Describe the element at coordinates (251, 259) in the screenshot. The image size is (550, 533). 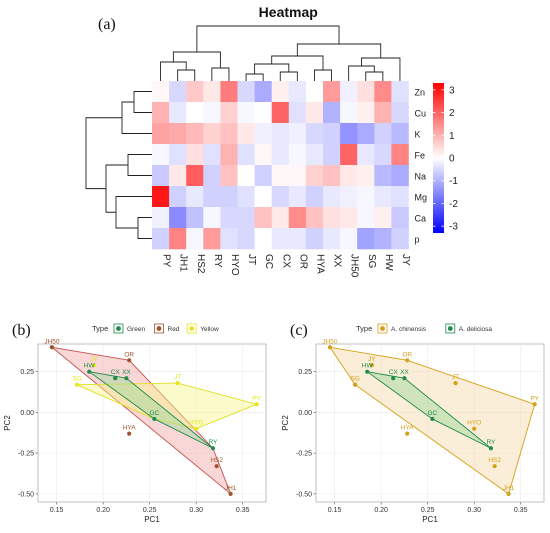
I see `heatmap-col-label: JT` at that location.